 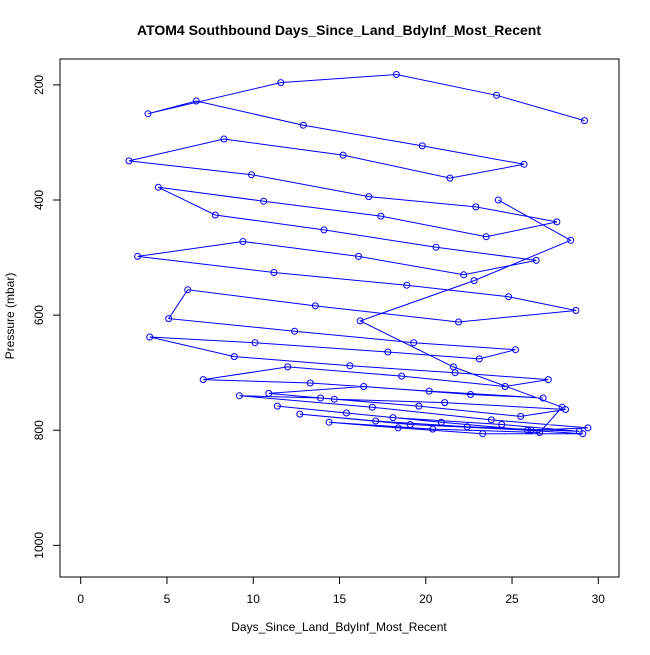 What do you see at coordinates (426, 599) in the screenshot?
I see `x-tick-label: 20` at bounding box center [426, 599].